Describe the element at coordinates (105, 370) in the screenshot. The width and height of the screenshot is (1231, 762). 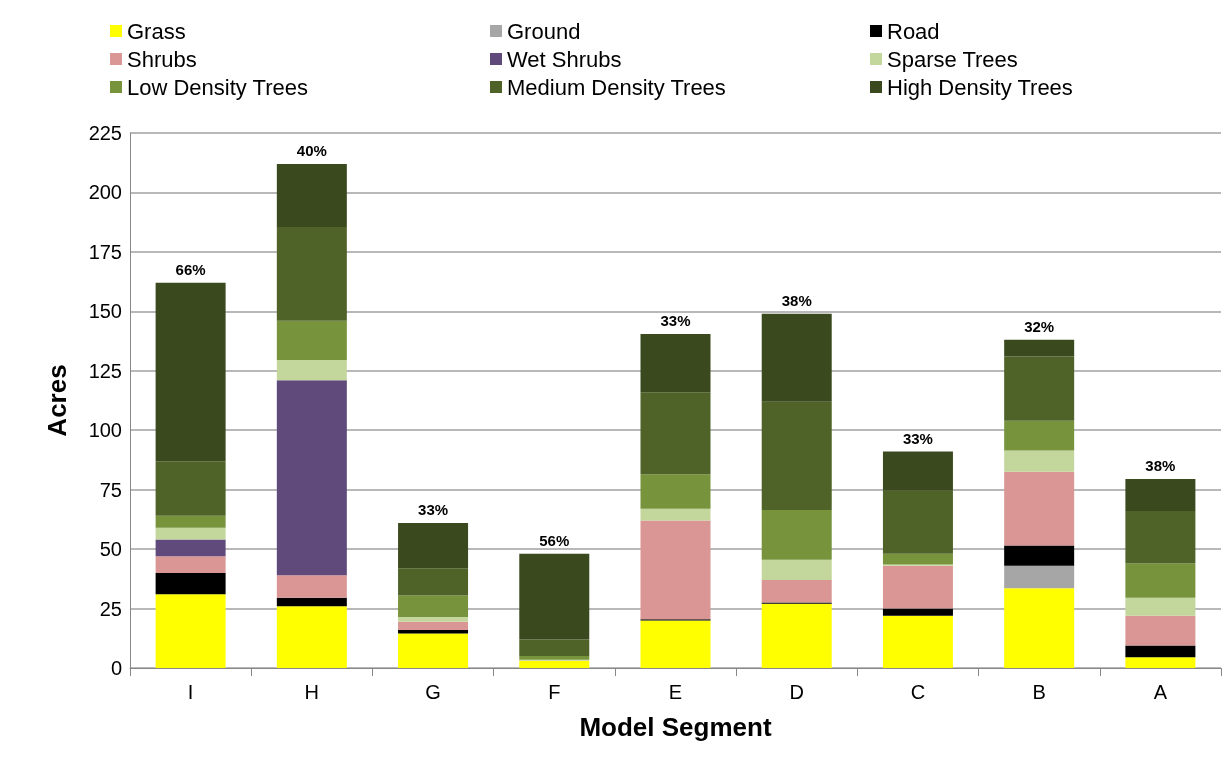
I see `y-tick-label: 125` at that location.